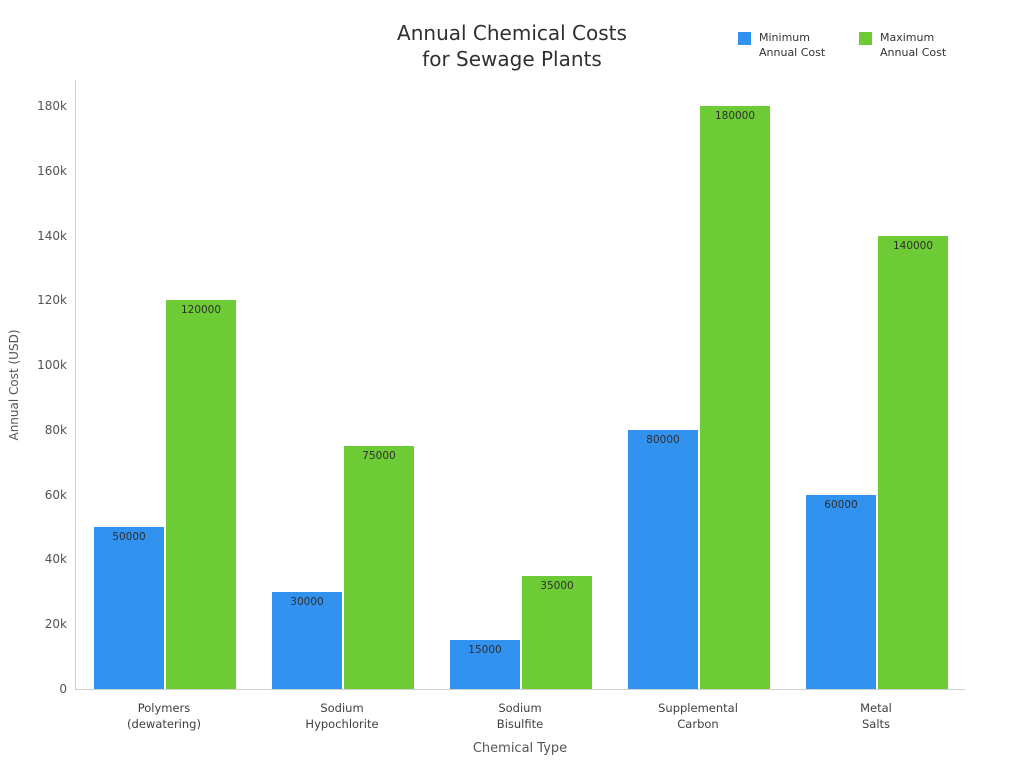 This screenshot has width=1024, height=768. What do you see at coordinates (63, 689) in the screenshot?
I see `y-tick-label: 0` at bounding box center [63, 689].